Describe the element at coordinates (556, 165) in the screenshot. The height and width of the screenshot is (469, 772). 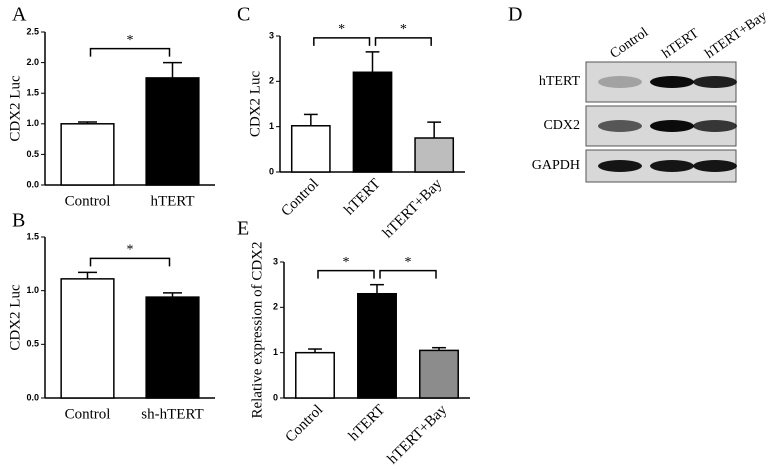
I see `row-label: GAPDH` at that location.